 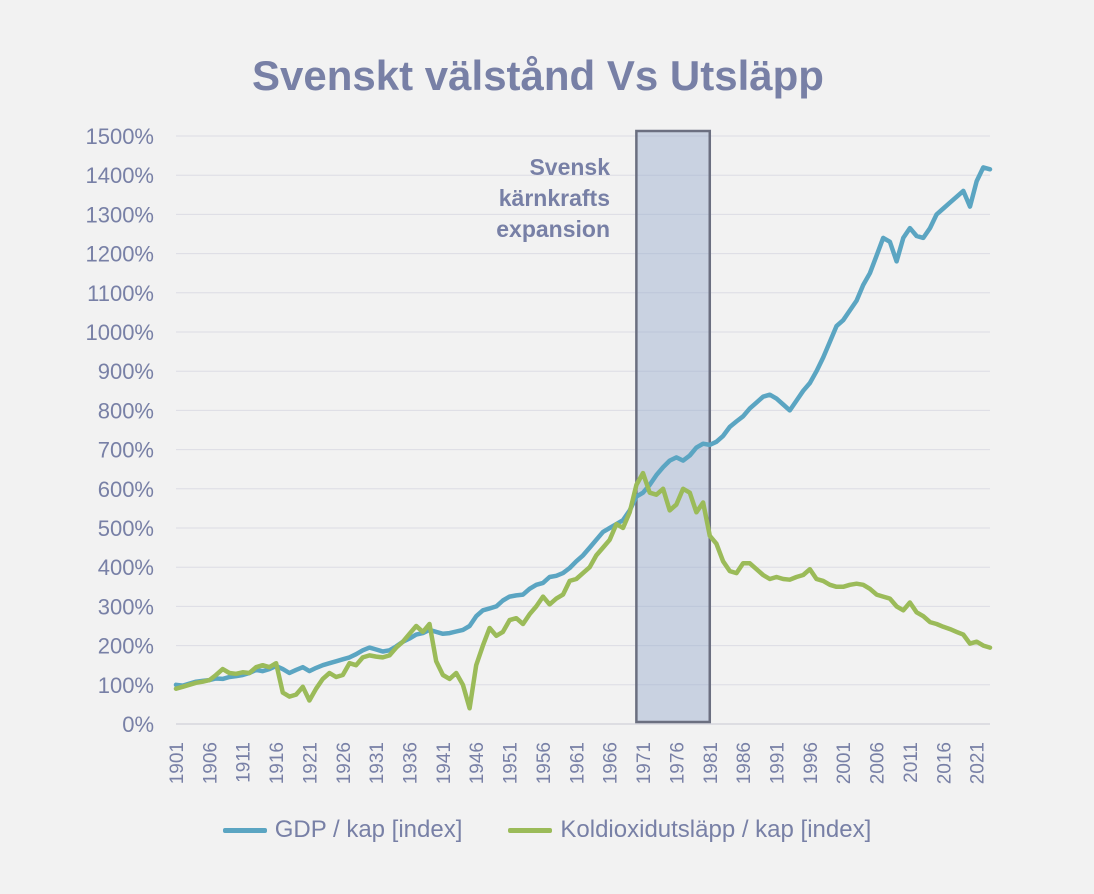 I want to click on x-tick-label: 1966, so click(x=611, y=763).